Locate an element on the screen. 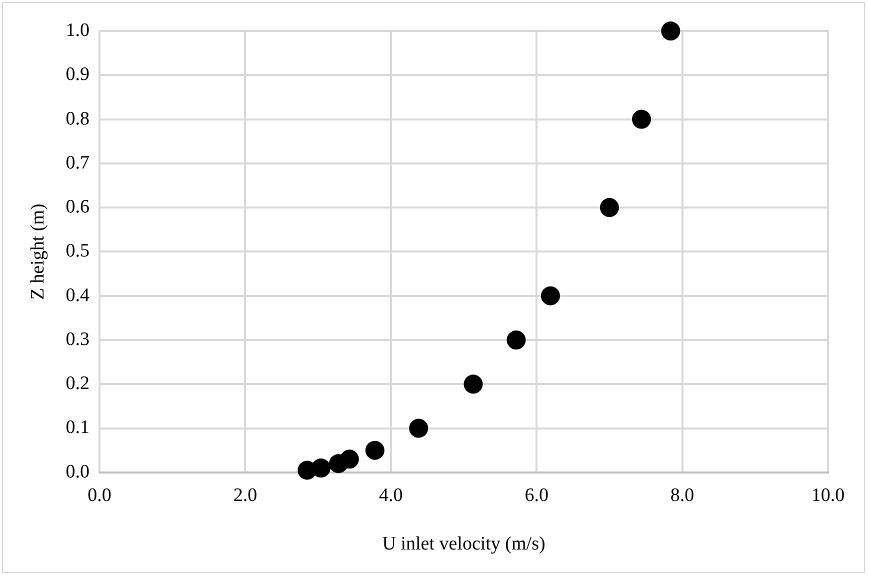 Image resolution: width=869 pixels, height=577 pixels. x-tick-label: 0.0 is located at coordinates (100, 495).